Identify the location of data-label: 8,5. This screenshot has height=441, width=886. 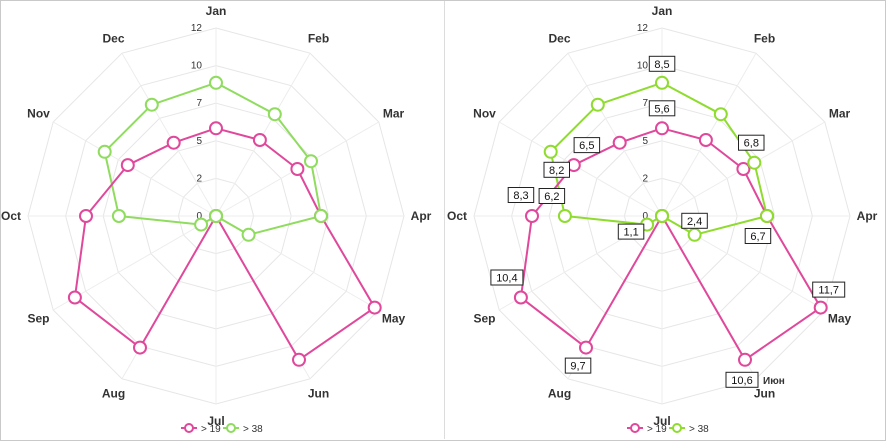
(662, 63).